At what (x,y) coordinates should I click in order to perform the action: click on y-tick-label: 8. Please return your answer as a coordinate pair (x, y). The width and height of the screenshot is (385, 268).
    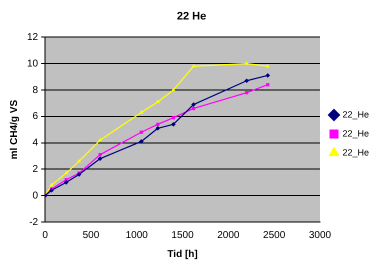
    Looking at the image, I should click on (35, 90).